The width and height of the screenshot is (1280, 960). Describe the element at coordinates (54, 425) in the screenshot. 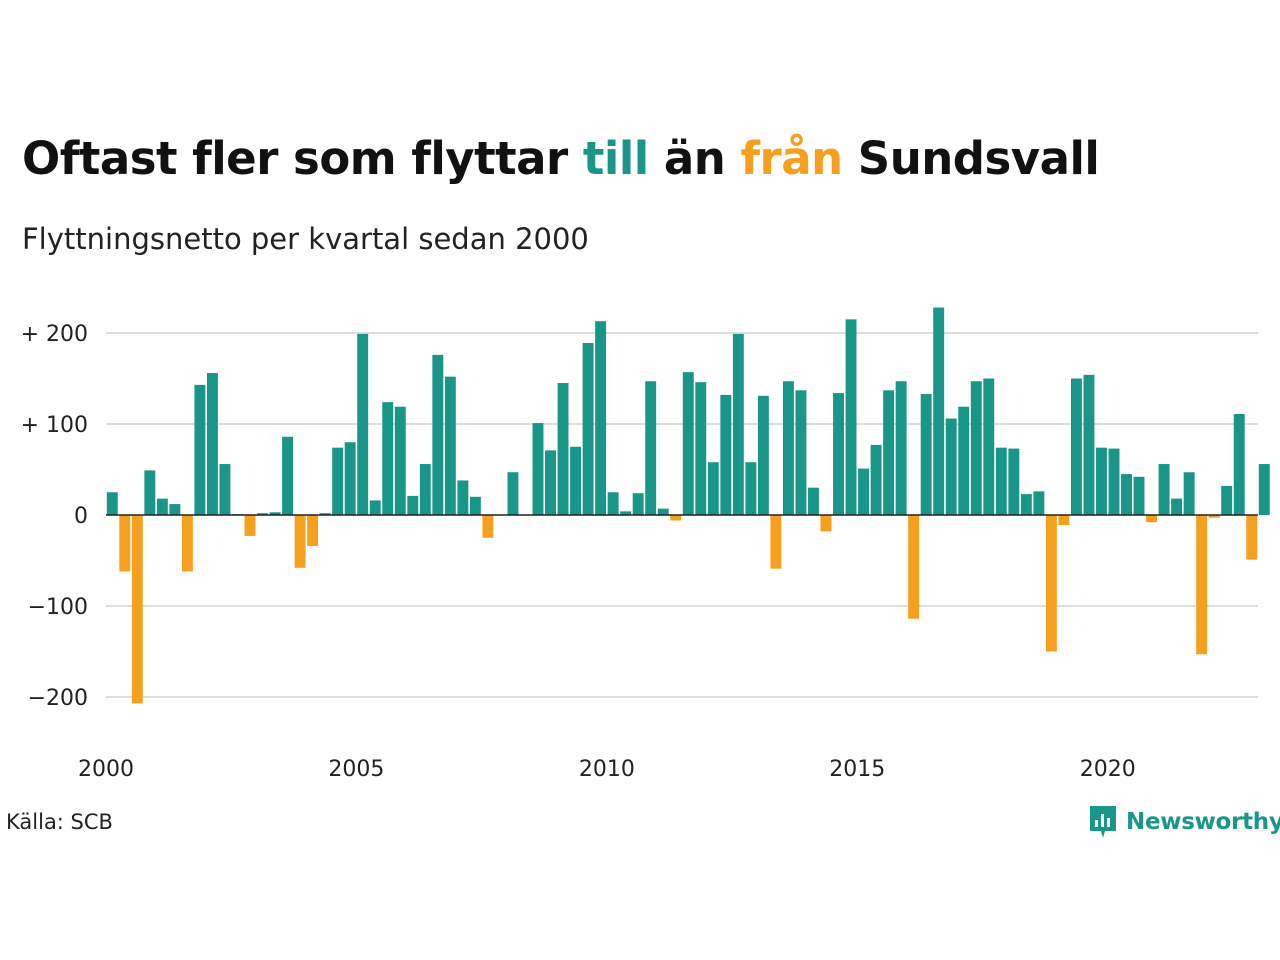

I see `y-tick-label: + 100` at that location.